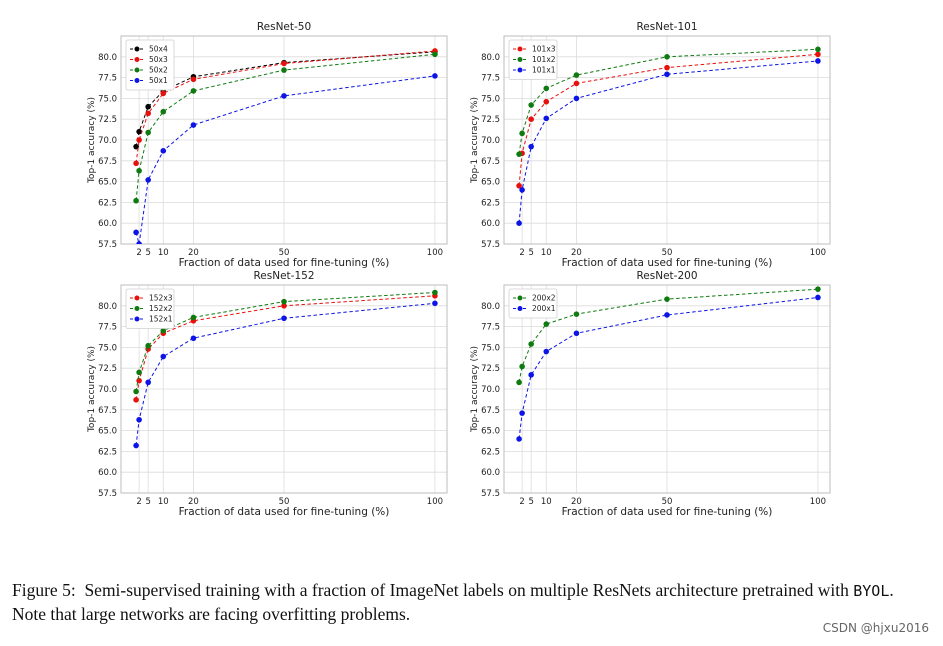  I want to click on plot-frame, so click(667, 140).